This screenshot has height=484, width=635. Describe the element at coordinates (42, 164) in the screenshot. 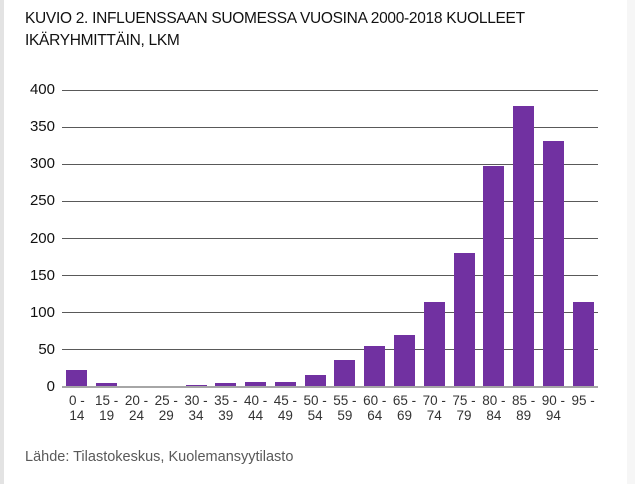

I see `y-axis-tick-label-300: 300` at that location.